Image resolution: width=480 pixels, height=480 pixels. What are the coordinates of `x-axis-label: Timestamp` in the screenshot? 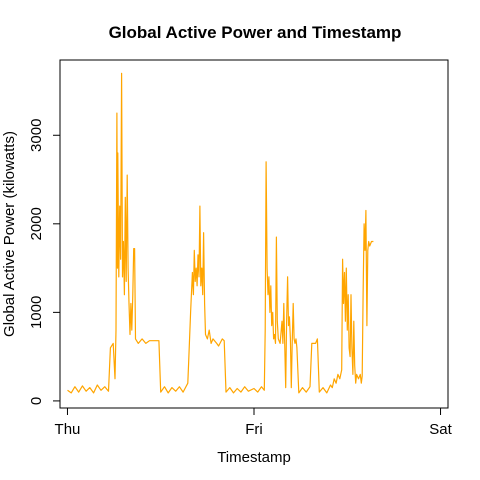 It's located at (254, 457).